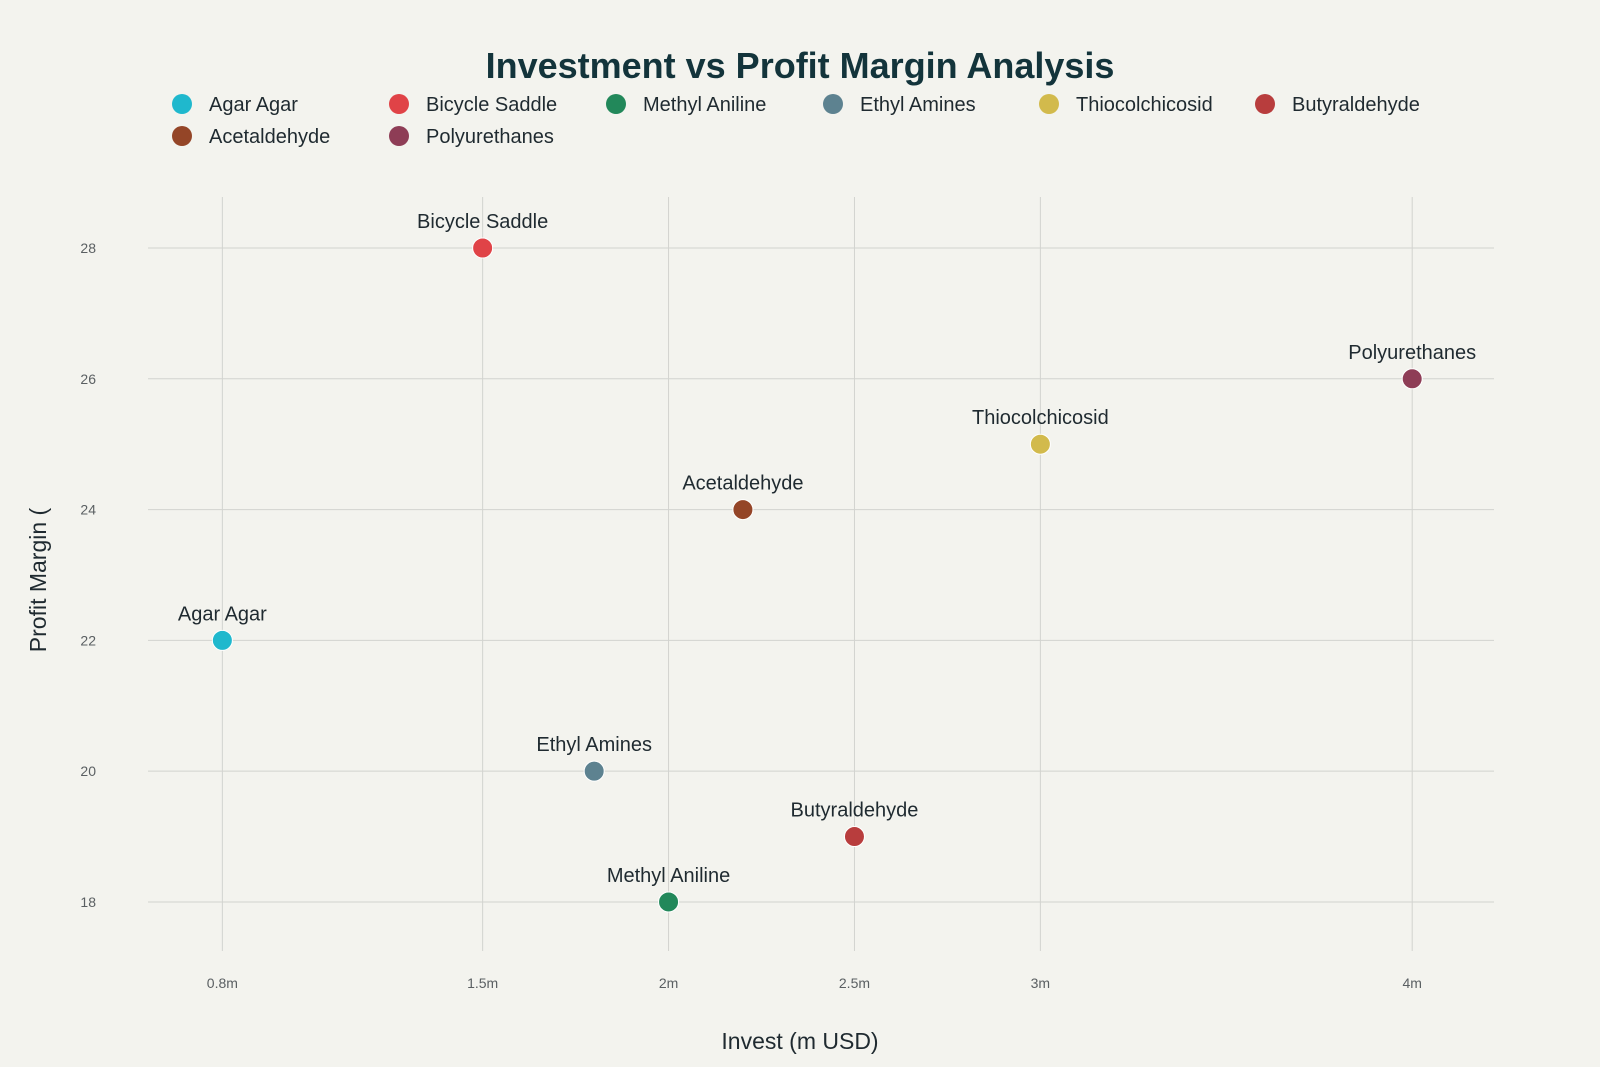 This screenshot has height=1067, width=1600. What do you see at coordinates (1040, 418) in the screenshot?
I see `data-point-label: Thiocolchicosid` at bounding box center [1040, 418].